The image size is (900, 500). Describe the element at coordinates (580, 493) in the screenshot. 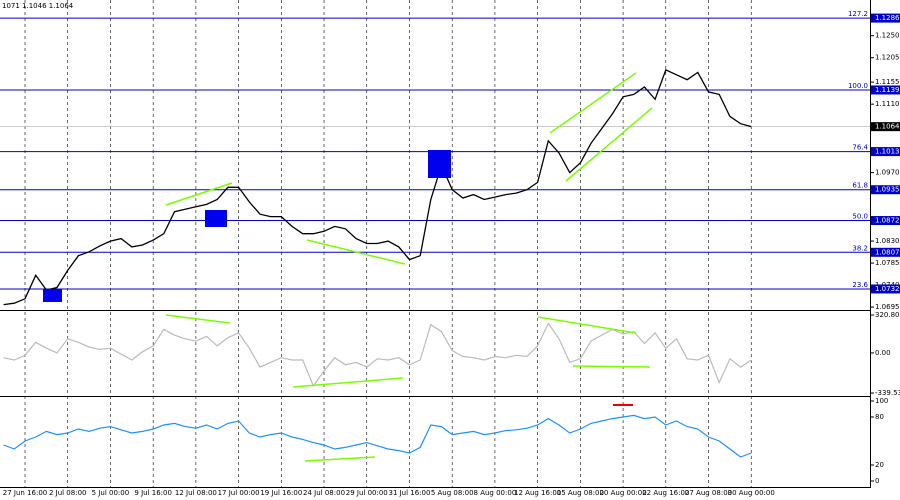

I see `x-tick-label: 15 Aug 08:00` at that location.